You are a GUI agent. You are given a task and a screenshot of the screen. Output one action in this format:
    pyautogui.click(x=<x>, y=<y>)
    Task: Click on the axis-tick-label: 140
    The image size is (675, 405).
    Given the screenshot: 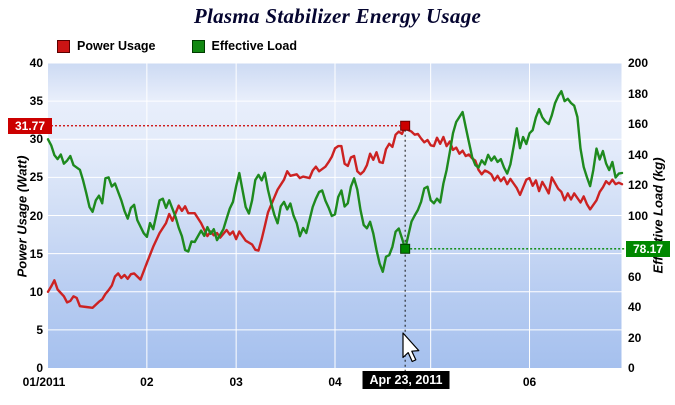 What is the action you would take?
    pyautogui.click(x=638, y=154)
    